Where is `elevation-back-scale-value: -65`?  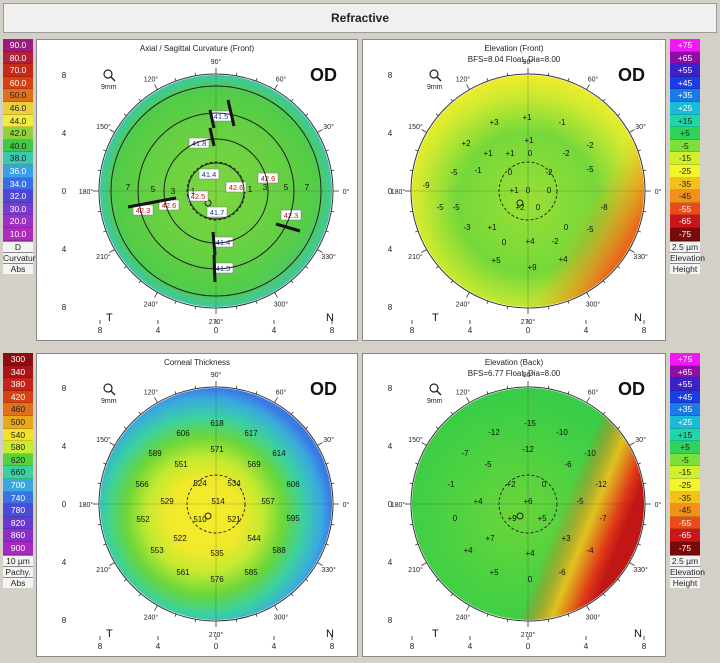
elevation-back-scale-value: -65 is located at coordinates (685, 535).